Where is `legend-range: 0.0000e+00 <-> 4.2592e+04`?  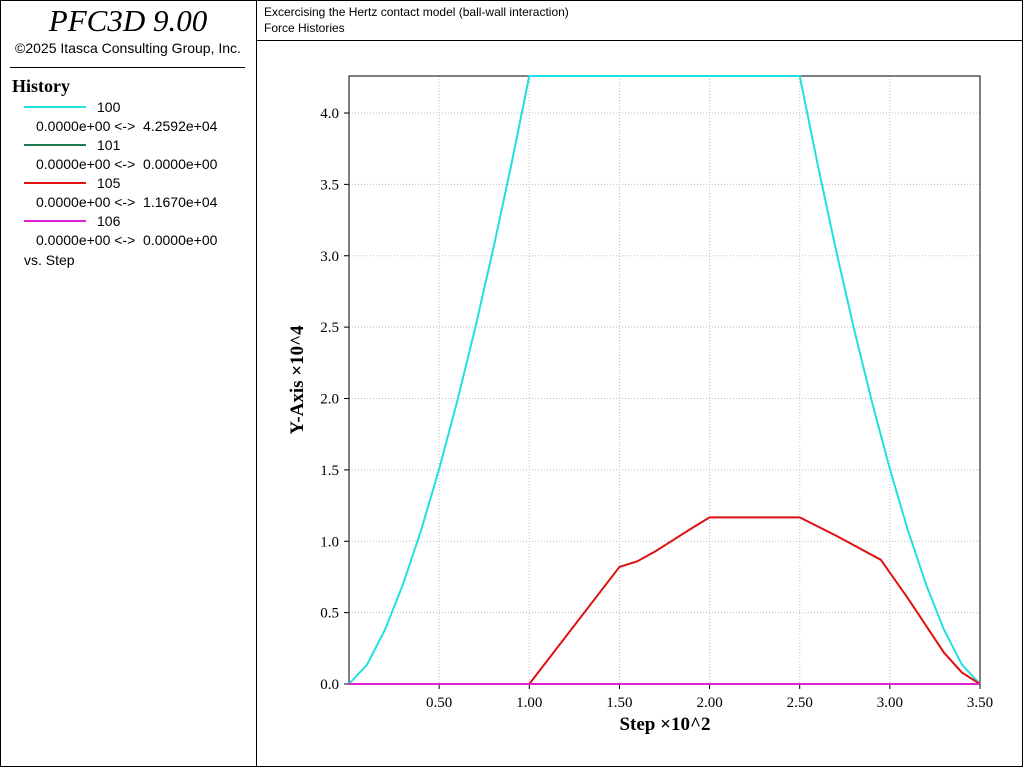
legend-range: 0.0000e+00 <-> 4.2592e+04 is located at coordinates (127, 126).